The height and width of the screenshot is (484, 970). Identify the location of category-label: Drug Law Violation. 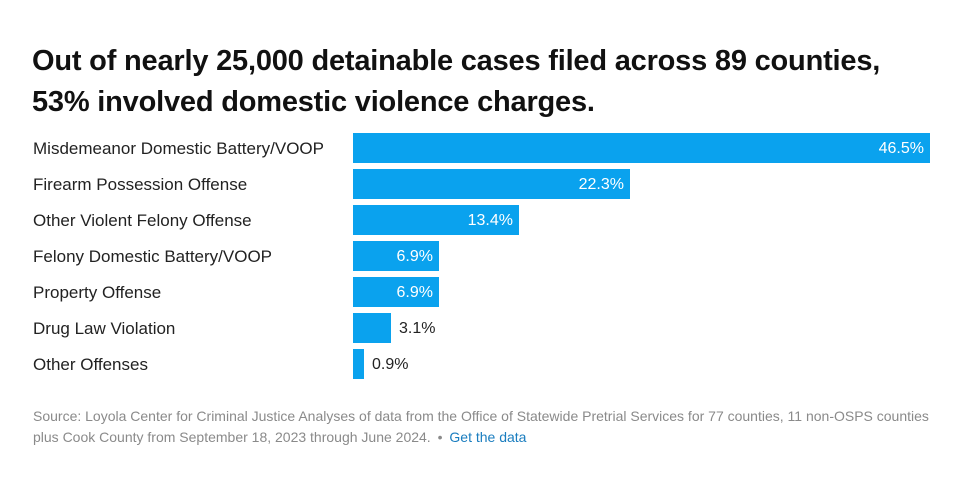
(104, 328).